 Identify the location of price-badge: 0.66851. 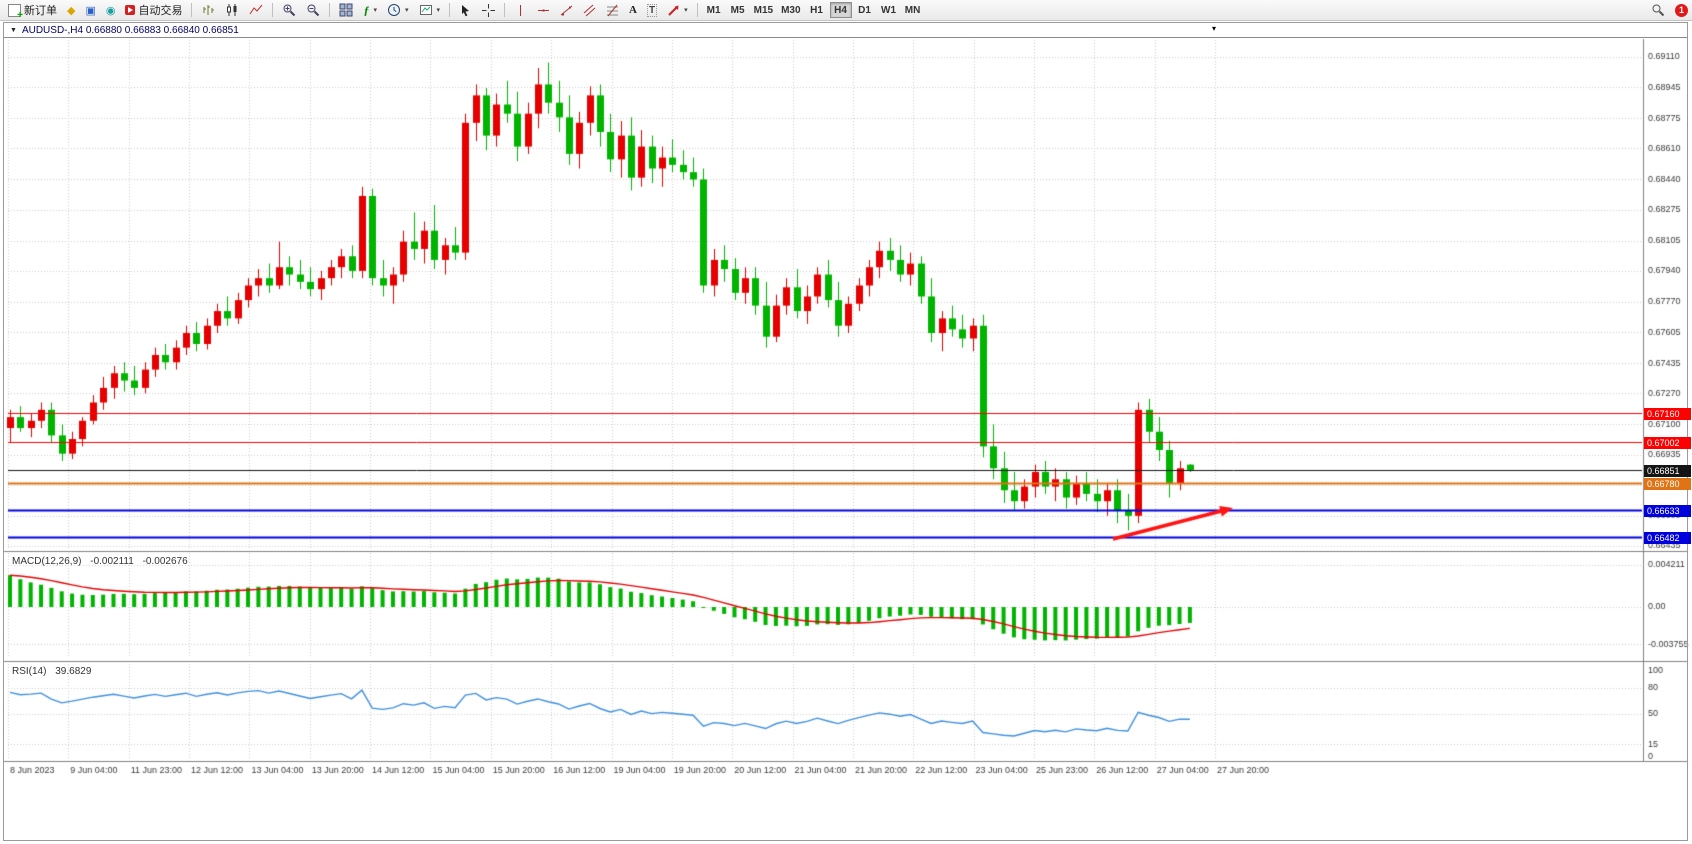
(1667, 470).